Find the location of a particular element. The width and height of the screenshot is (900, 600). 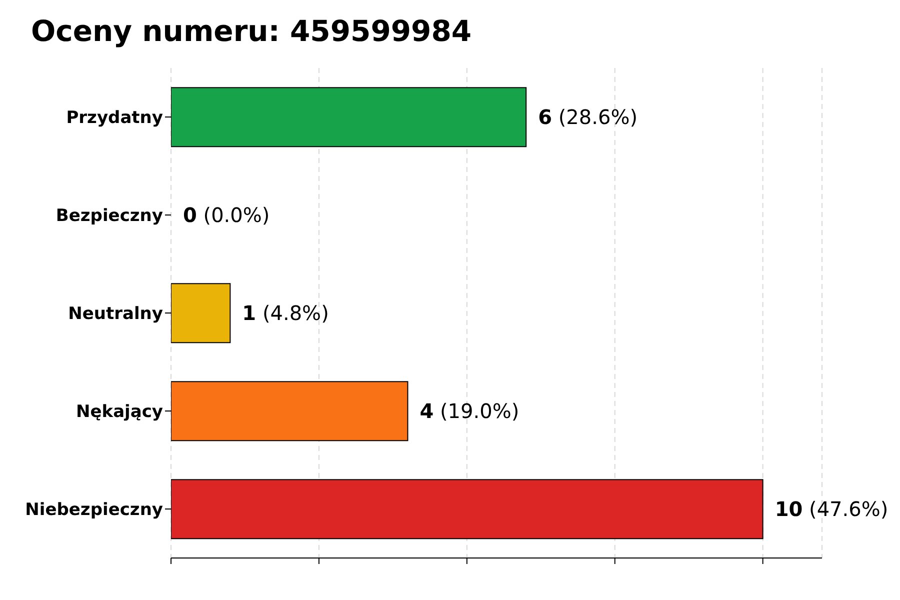

y-tick-label: Bezpieczny is located at coordinates (109, 216).